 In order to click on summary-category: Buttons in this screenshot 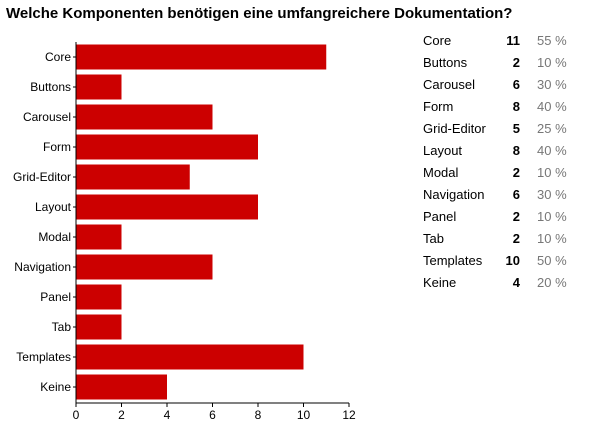, I will do `click(445, 62)`.